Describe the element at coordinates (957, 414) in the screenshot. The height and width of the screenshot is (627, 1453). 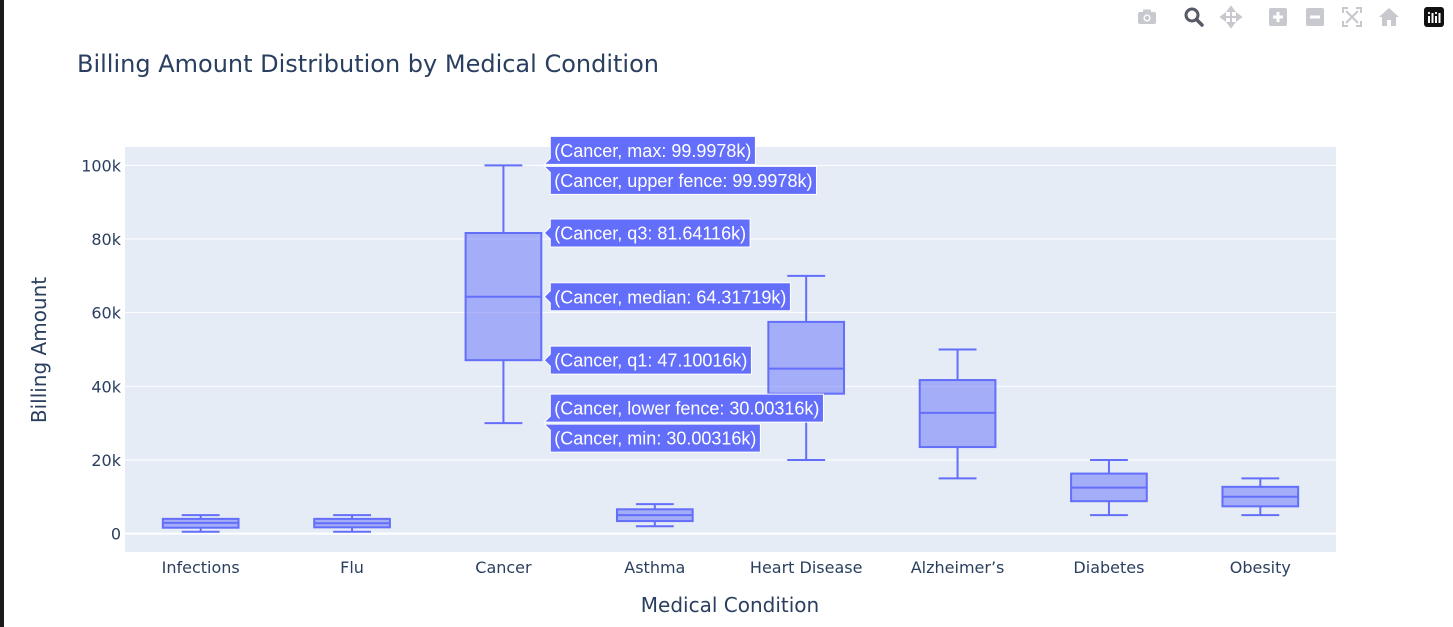
I see `box-alzheimer-s` at that location.